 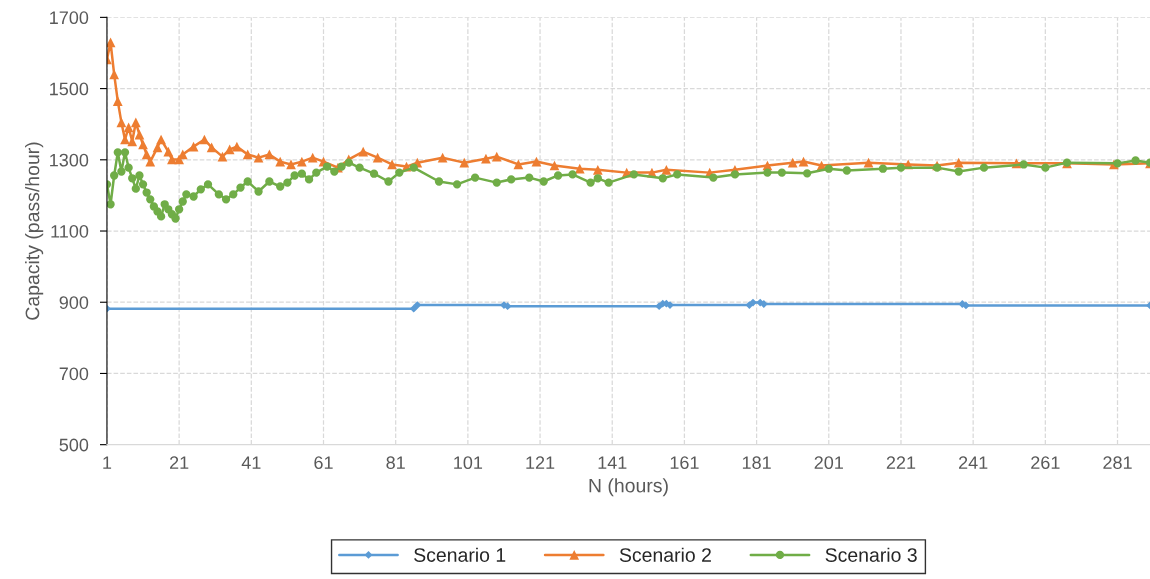 What do you see at coordinates (665, 554) in the screenshot?
I see `legend-label: Scenario 2` at bounding box center [665, 554].